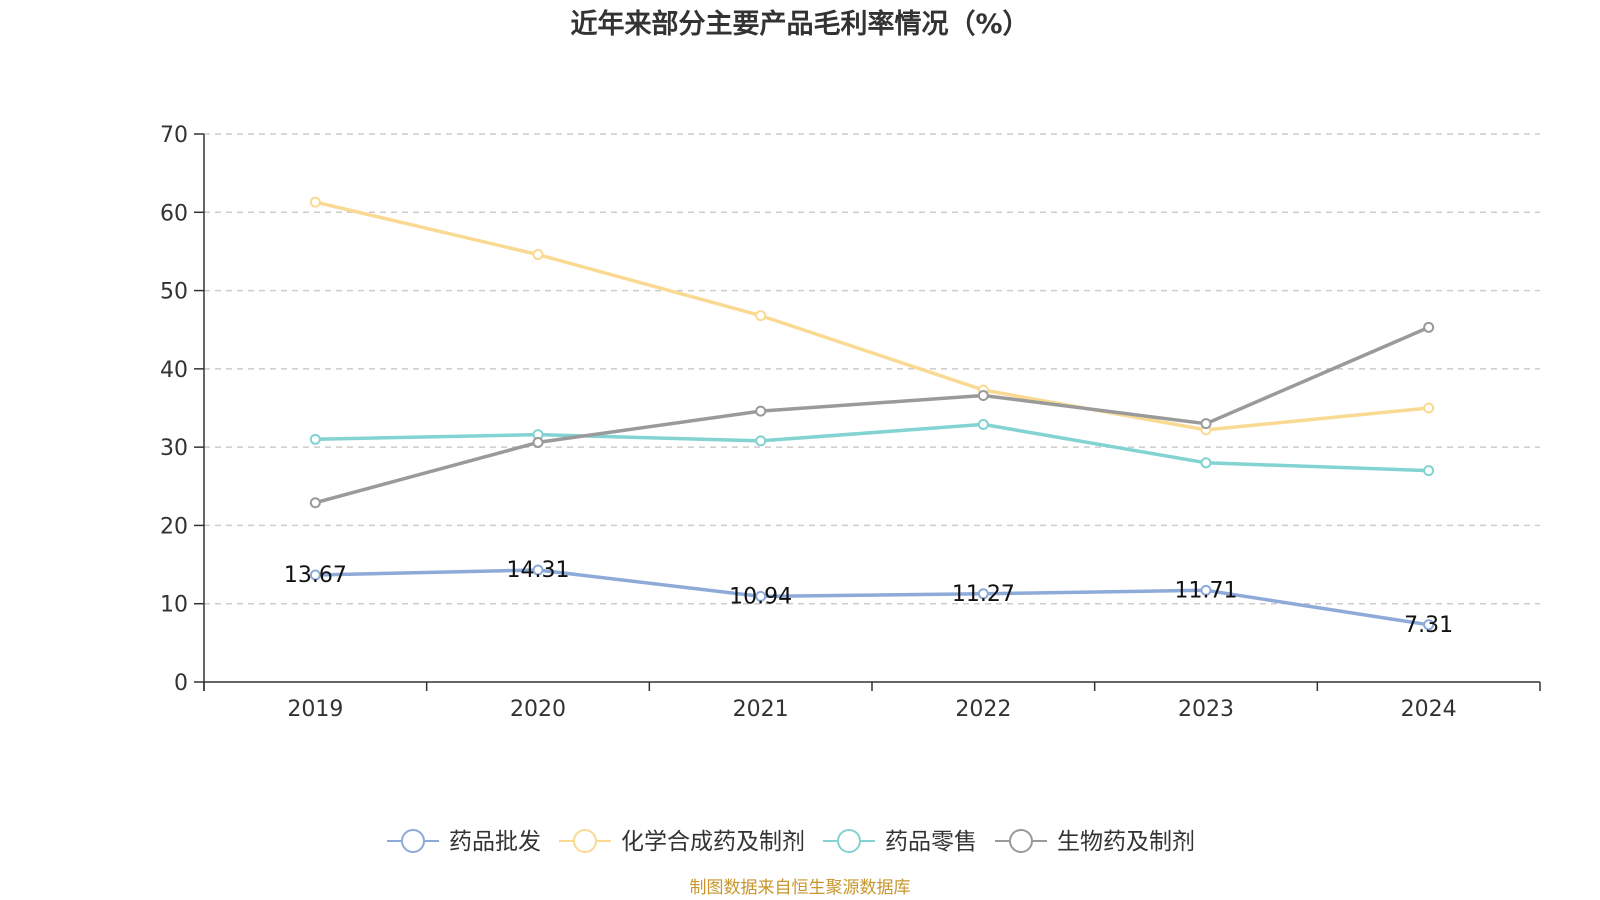 This screenshot has width=1600, height=900. Describe the element at coordinates (174, 213) in the screenshot. I see `y-tick-label: 60` at that location.